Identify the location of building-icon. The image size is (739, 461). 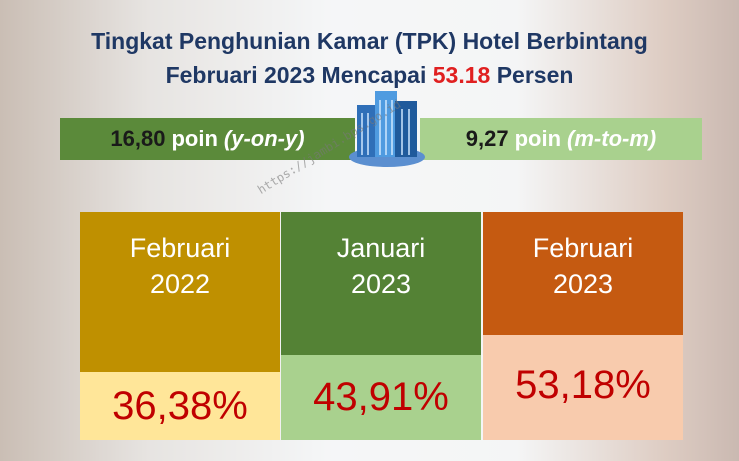
(387, 129).